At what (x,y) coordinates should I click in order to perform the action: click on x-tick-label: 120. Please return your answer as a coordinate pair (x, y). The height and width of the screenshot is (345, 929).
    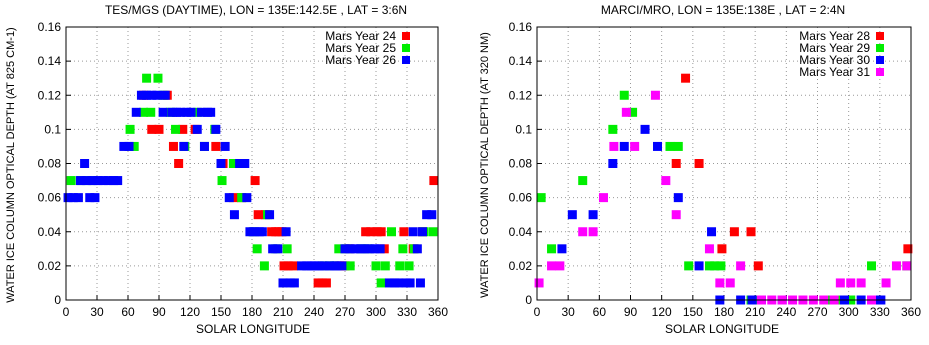
    Looking at the image, I should click on (190, 312).